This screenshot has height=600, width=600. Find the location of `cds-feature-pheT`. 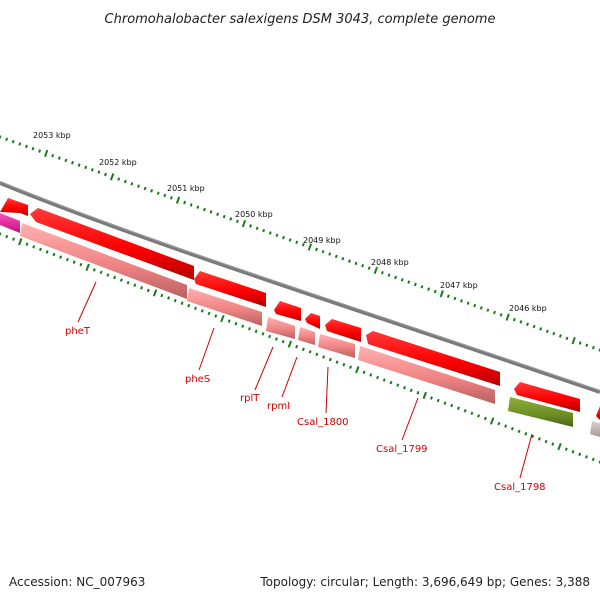

cds-feature-pheT is located at coordinates (103, 261).